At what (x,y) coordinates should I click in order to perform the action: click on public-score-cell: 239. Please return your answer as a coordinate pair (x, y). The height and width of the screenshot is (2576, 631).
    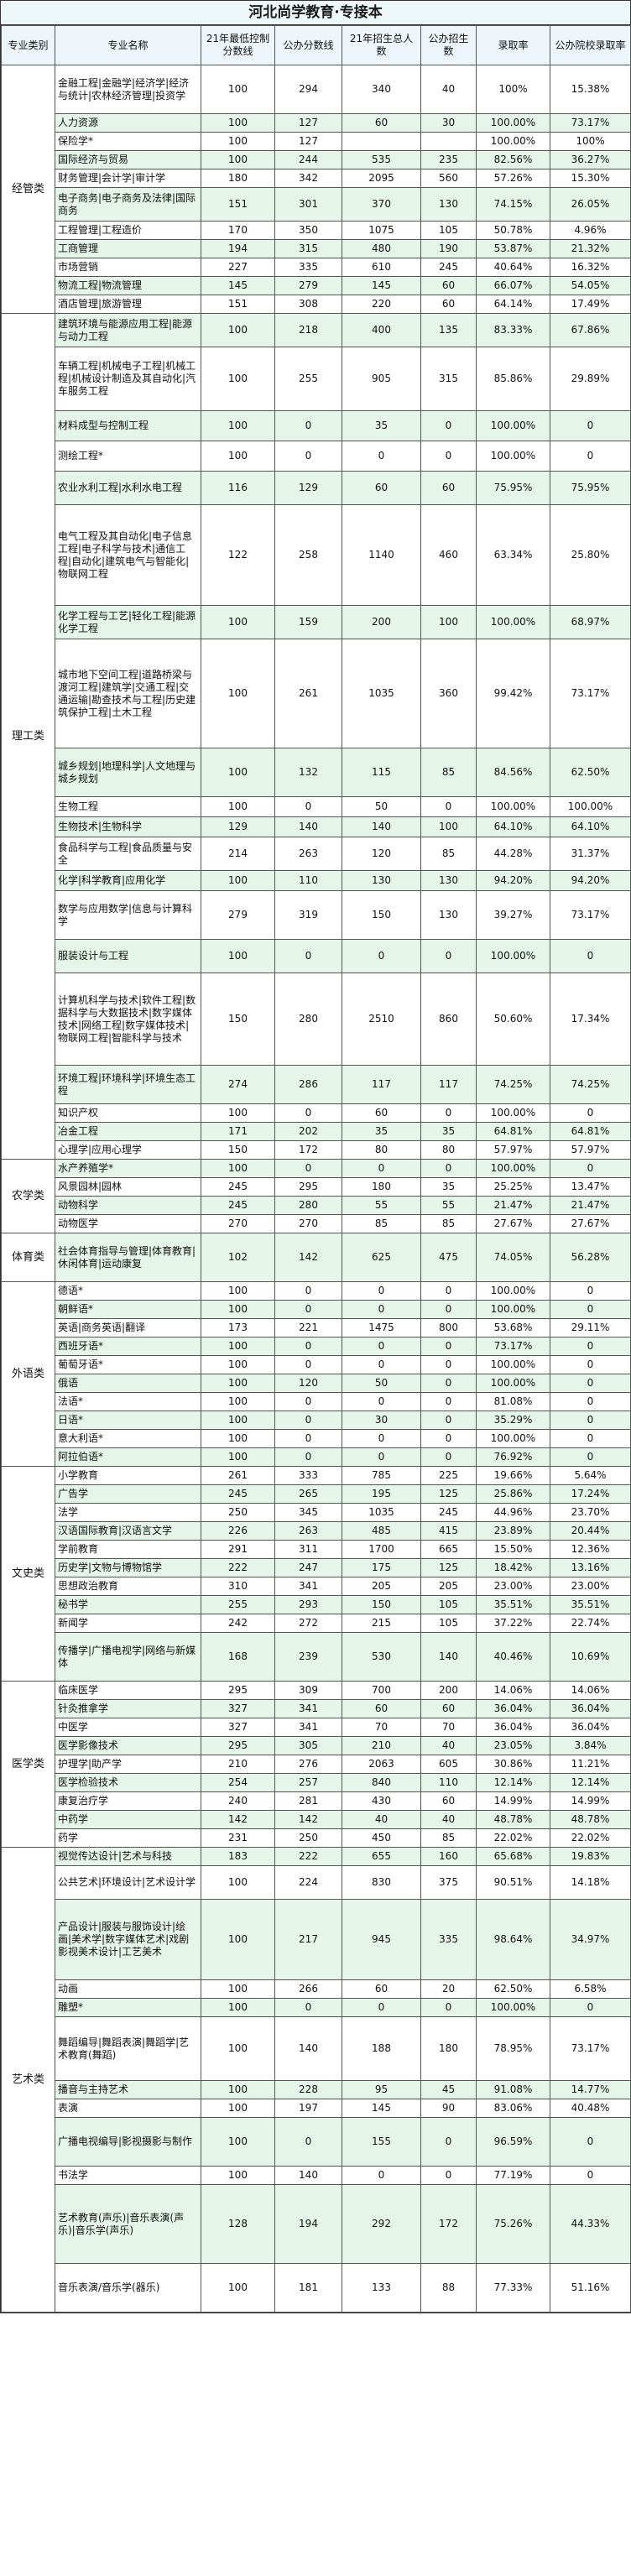
    Looking at the image, I should click on (308, 1657).